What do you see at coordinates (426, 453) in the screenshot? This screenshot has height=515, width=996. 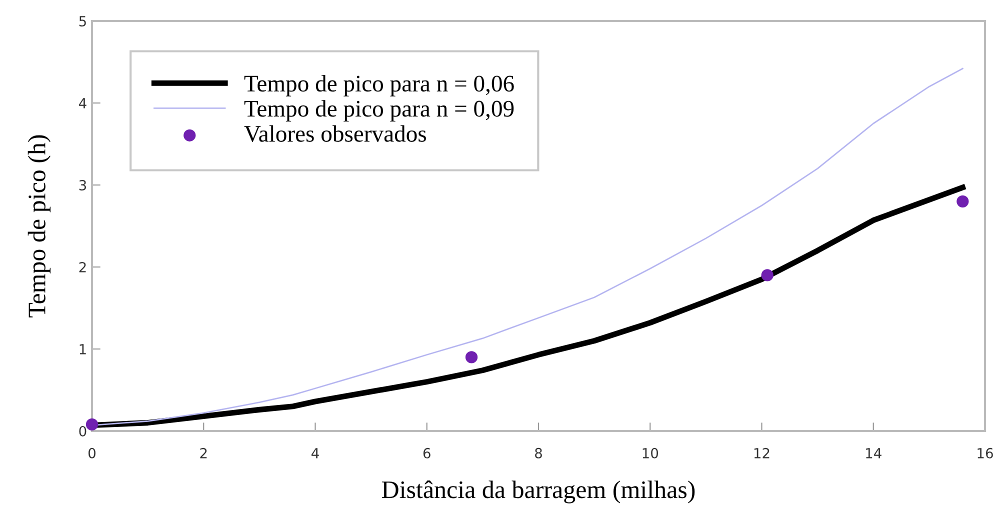 I see `x-tick-label: 6` at bounding box center [426, 453].